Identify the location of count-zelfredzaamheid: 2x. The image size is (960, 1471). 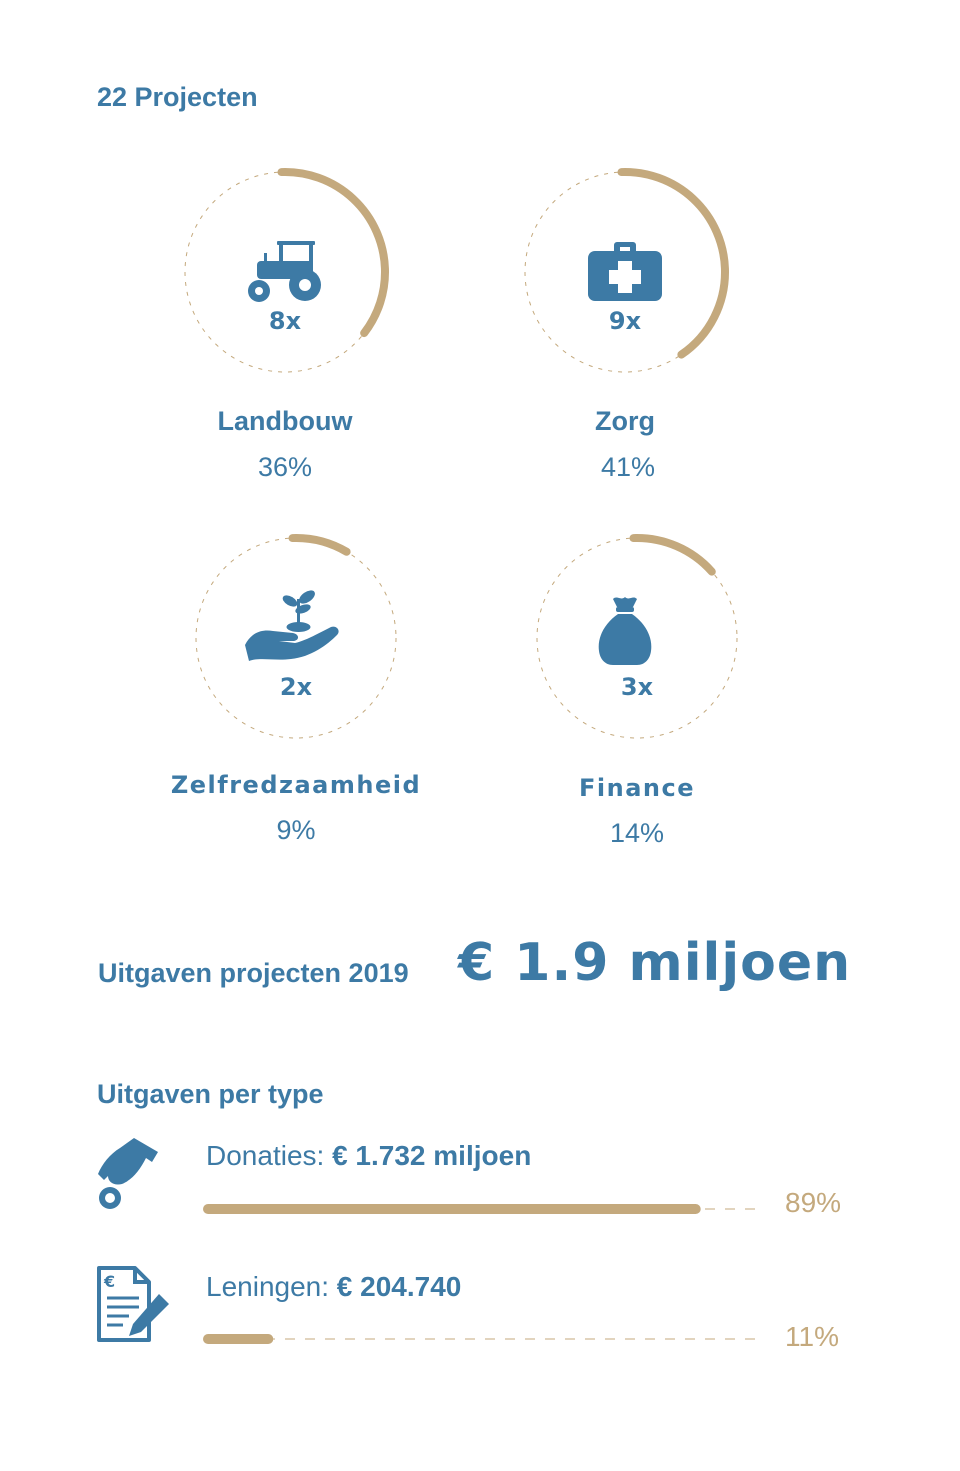
(296, 687).